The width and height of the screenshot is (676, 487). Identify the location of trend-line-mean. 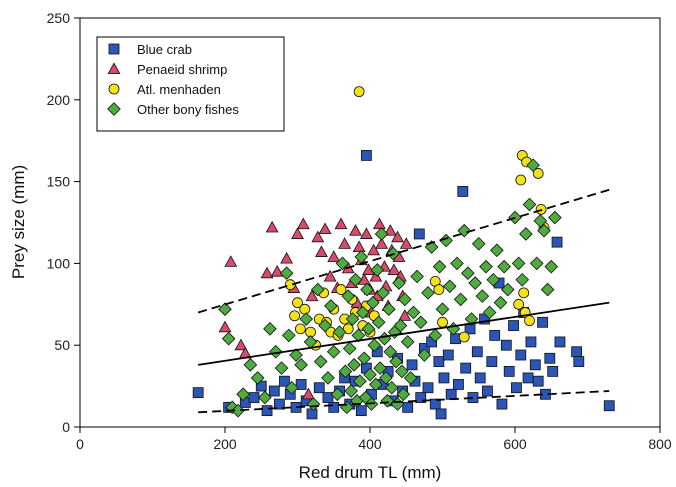
(404, 333).